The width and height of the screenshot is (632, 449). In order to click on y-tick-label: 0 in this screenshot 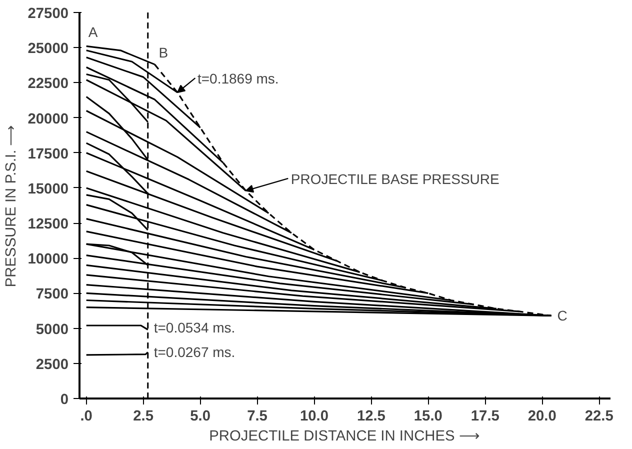, I will do `click(64, 400)`.